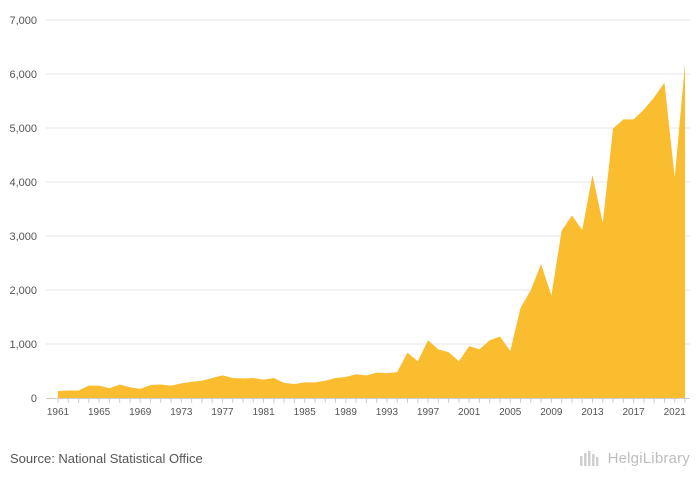 This screenshot has width=700, height=483. I want to click on y-tick-label: 7,000, so click(23, 21).